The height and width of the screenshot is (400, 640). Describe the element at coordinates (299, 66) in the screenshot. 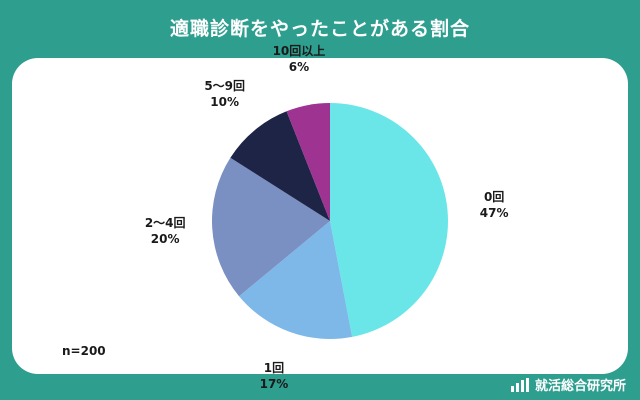

I see `slice-percent: 6%` at that location.